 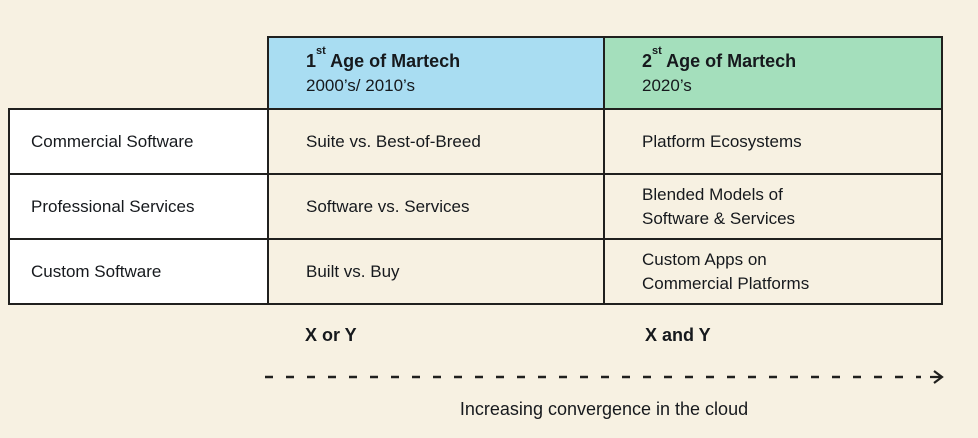 I want to click on header-empty-corner, so click(x=138, y=73).